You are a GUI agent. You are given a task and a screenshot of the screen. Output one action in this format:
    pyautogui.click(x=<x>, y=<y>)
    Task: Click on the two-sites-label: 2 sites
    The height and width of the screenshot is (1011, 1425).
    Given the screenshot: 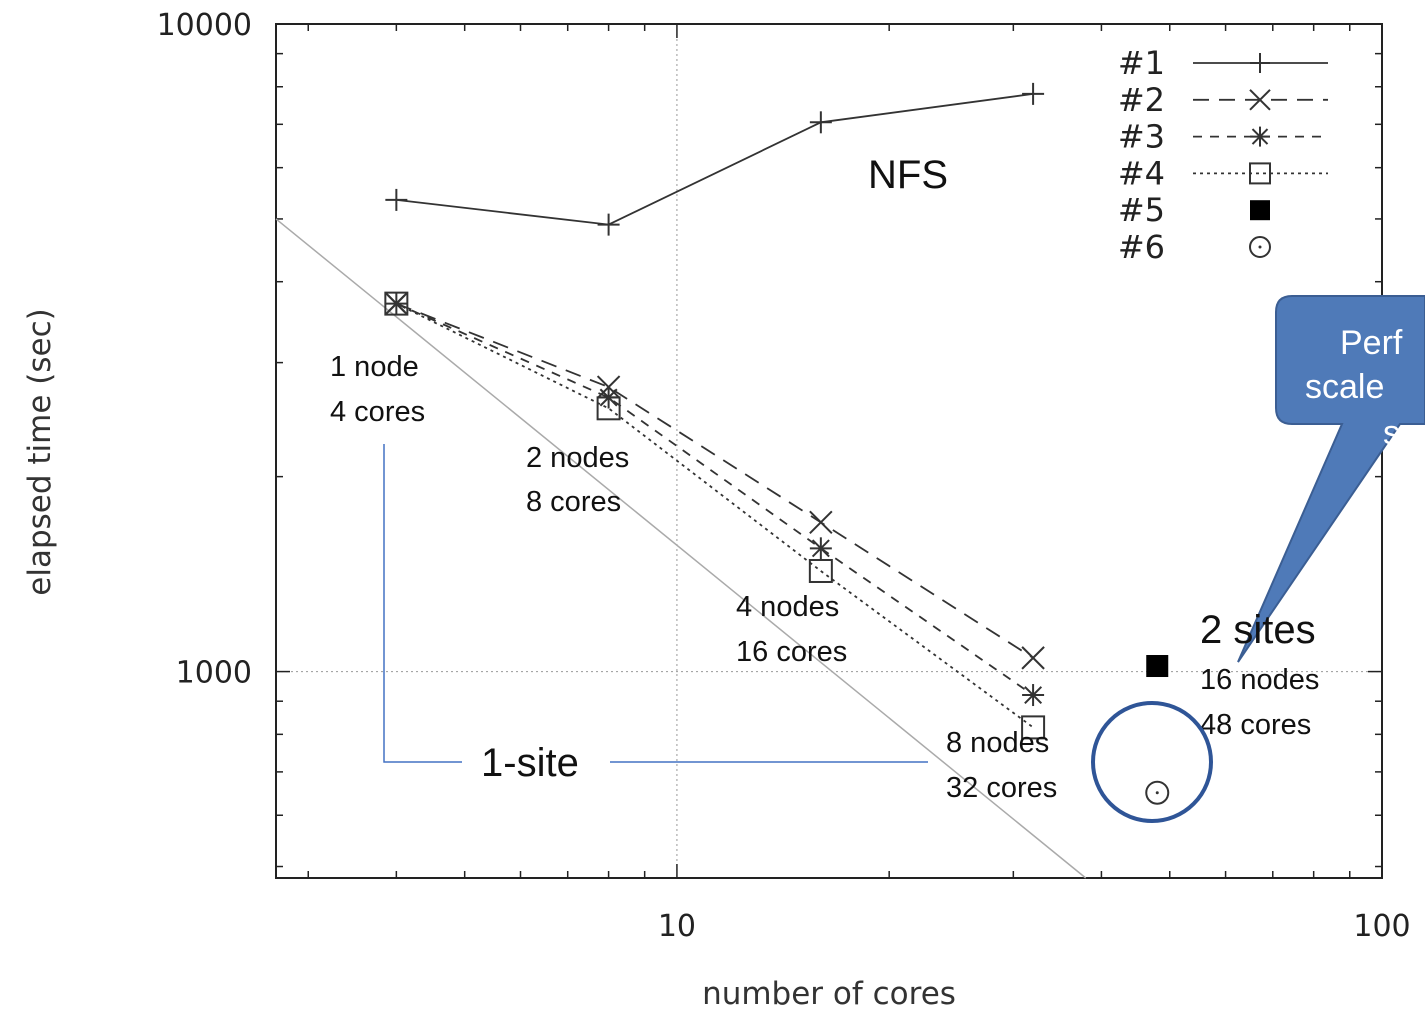 What is the action you would take?
    pyautogui.click(x=1258, y=630)
    